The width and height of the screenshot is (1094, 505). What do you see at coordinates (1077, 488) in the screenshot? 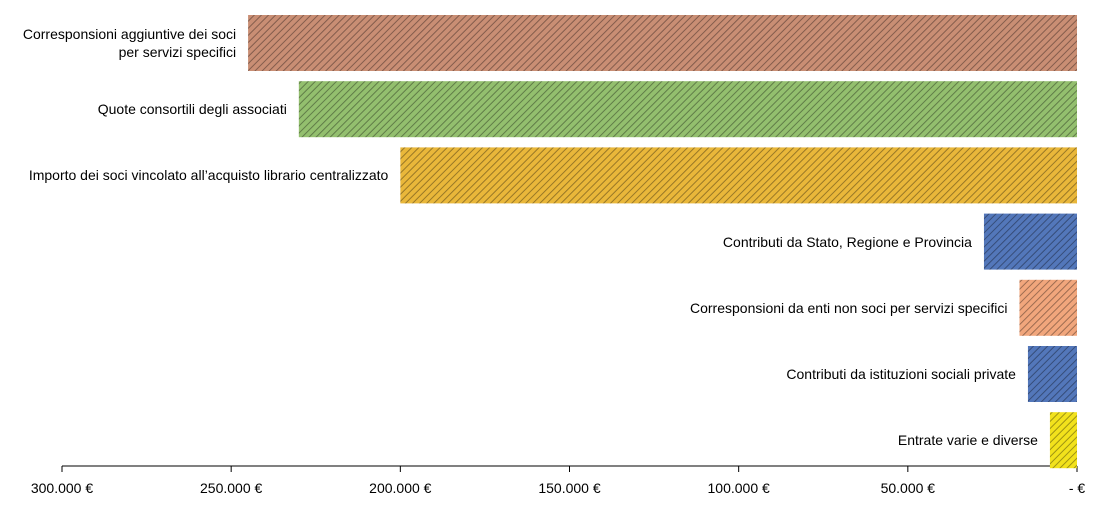
I see `x-tick-label: - €` at bounding box center [1077, 488].